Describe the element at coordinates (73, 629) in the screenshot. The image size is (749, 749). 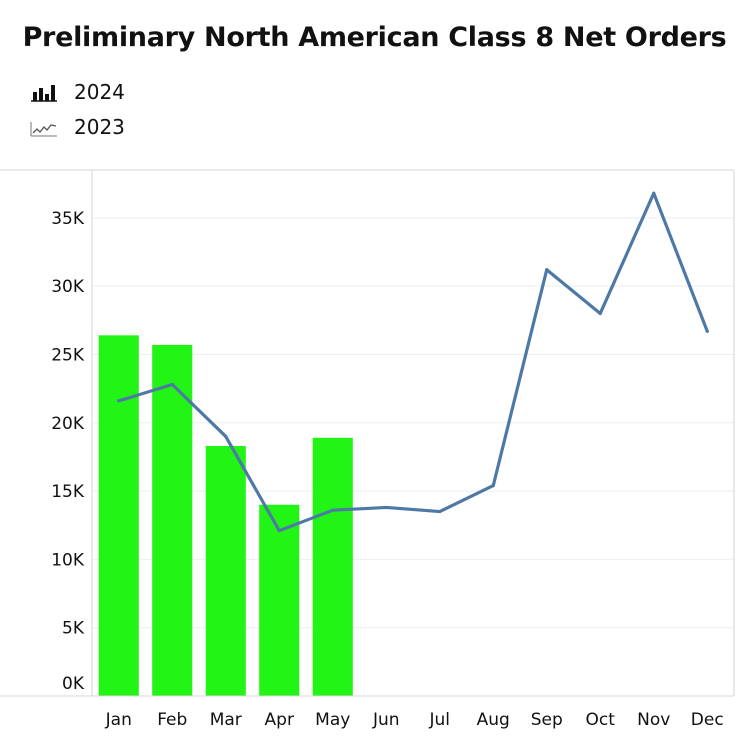
I see `y-tick-label: 5K` at that location.